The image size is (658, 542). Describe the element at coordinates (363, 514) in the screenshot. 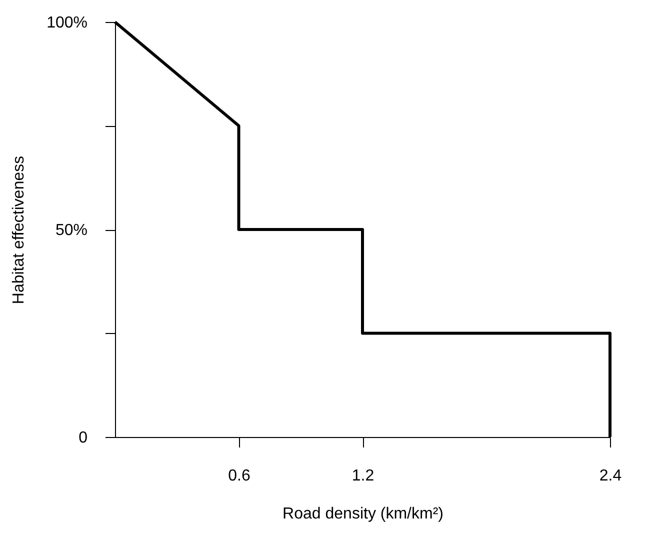

I see `x-axis-title: Road density (km/km²)` at that location.